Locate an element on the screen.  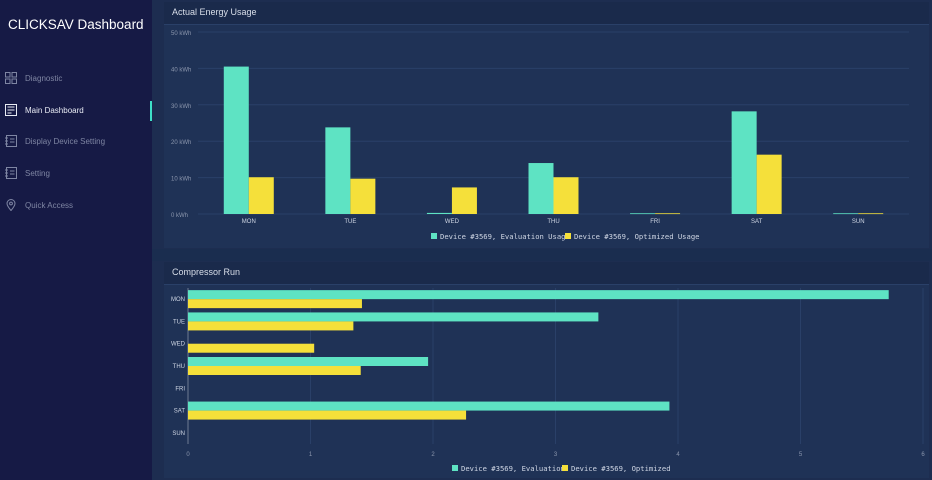
compressor-panel-header: Compressor Run is located at coordinates (546, 273).